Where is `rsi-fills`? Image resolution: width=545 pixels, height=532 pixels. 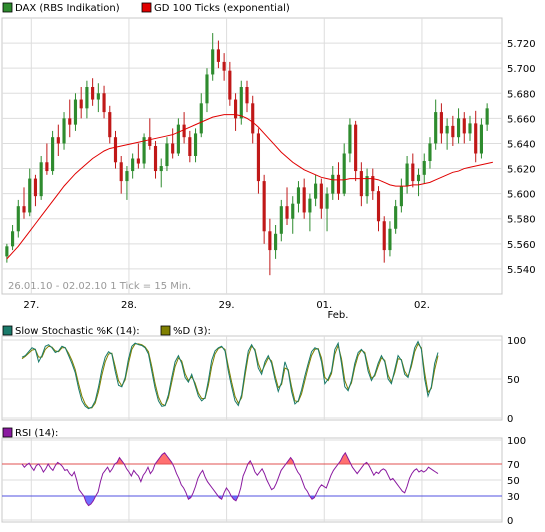 rsi-fills is located at coordinates (212, 479).